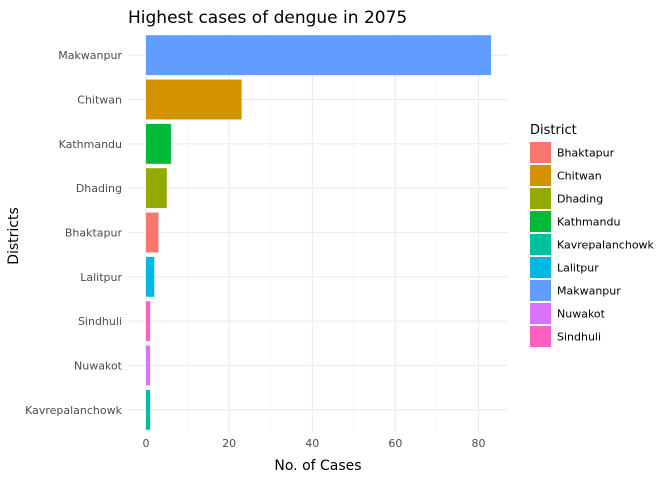 The image size is (672, 480). What do you see at coordinates (158, 143) in the screenshot?
I see `bar-kathmandu` at bounding box center [158, 143].